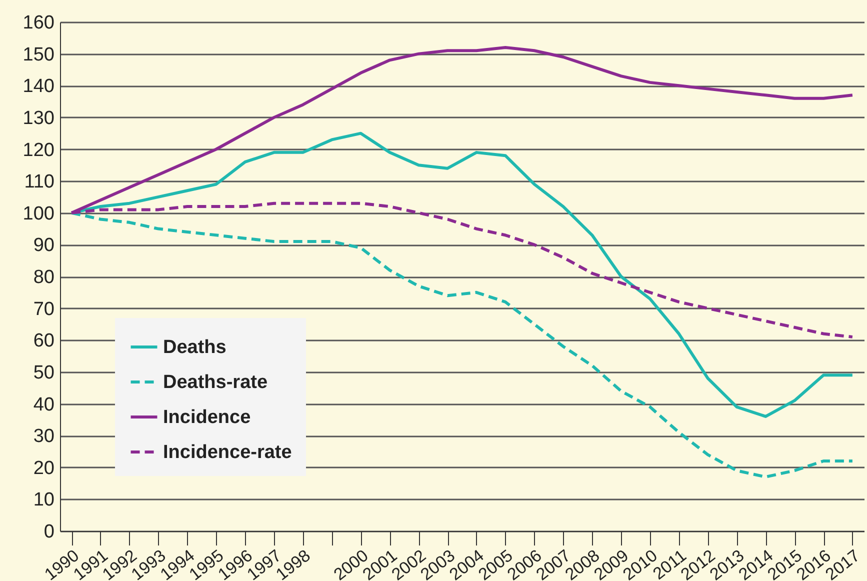 This screenshot has height=581, width=867. Describe the element at coordinates (194, 347) in the screenshot. I see `legend-label: Deaths` at that location.